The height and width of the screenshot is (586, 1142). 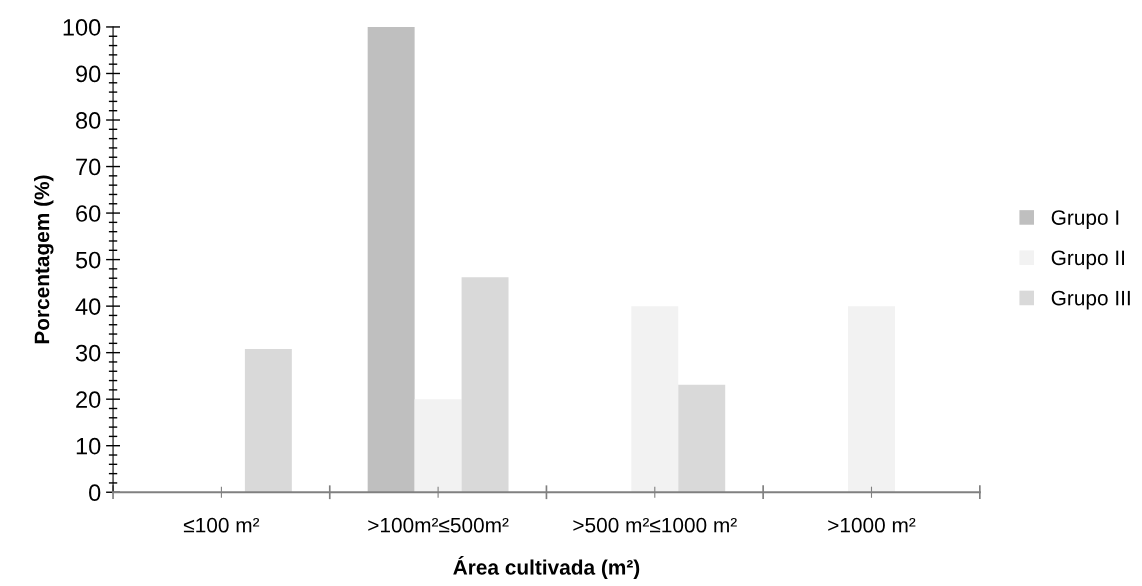 I want to click on x-tick-label: >1000 m², so click(x=872, y=525).